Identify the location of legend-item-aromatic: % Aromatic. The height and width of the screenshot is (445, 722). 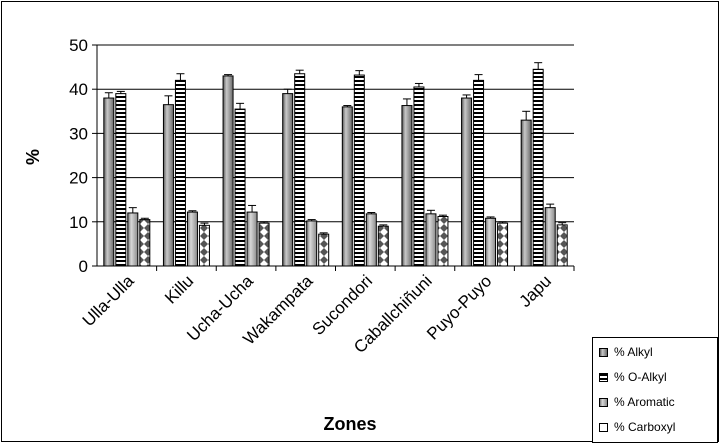
(637, 402).